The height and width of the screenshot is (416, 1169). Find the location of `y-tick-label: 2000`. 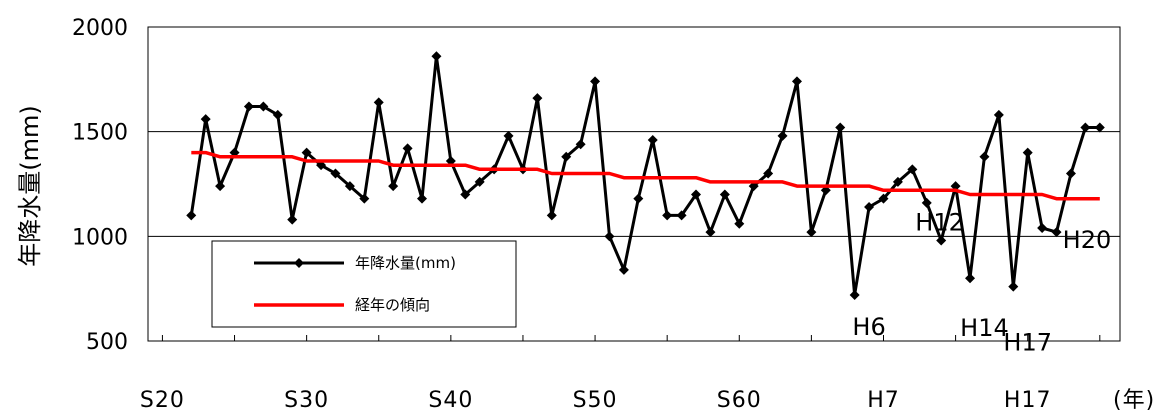

y-tick-label: 2000 is located at coordinates (100, 28).